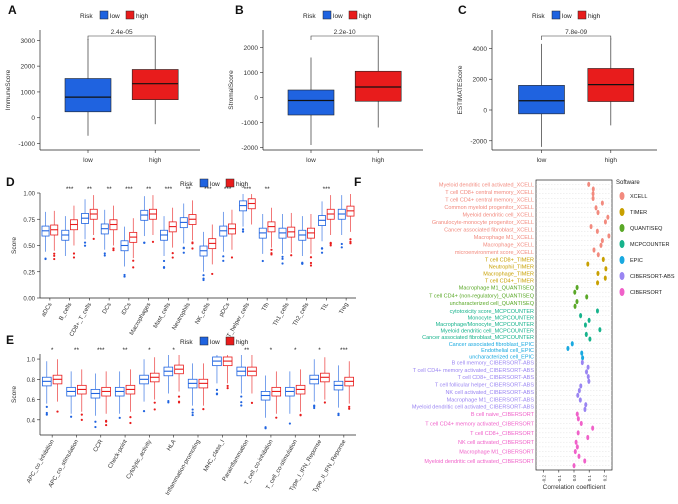  Describe the element at coordinates (508, 245) in the screenshot. I see `panel-f-row-label: Macrophage_XCELL` at that location.